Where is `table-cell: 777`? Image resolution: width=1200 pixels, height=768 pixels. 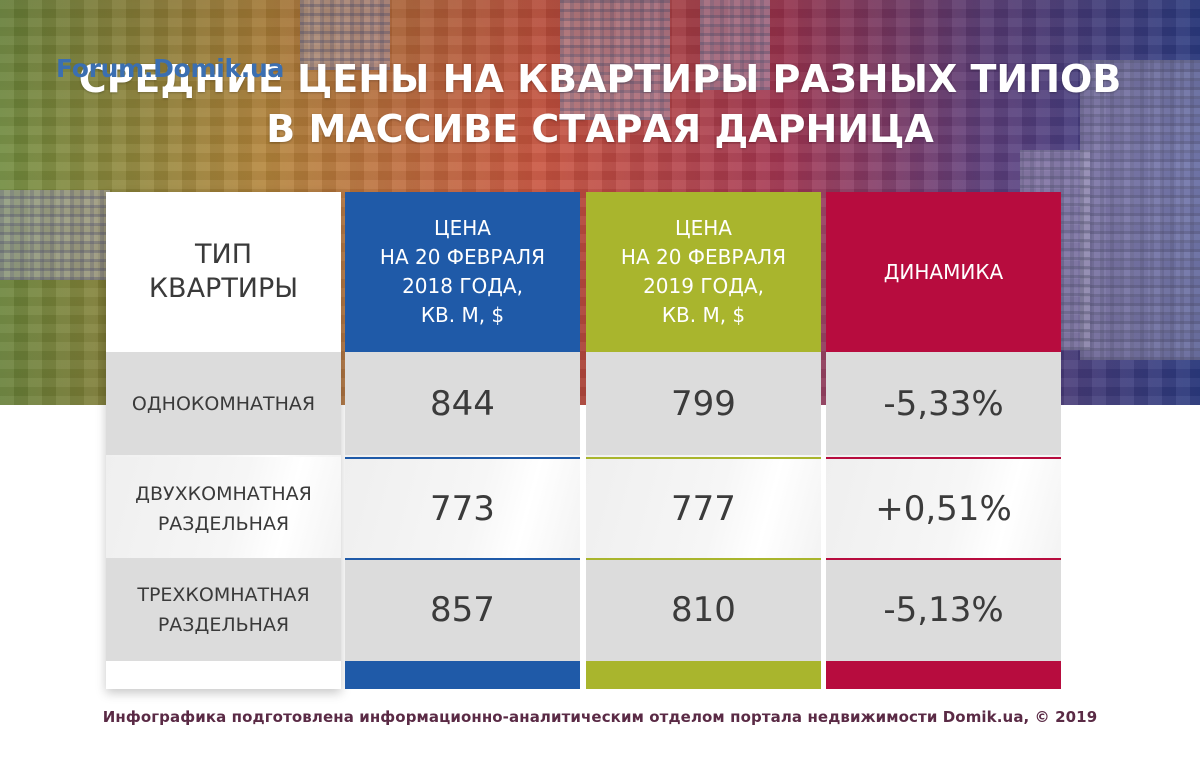 table-cell: 777 is located at coordinates (703, 507).